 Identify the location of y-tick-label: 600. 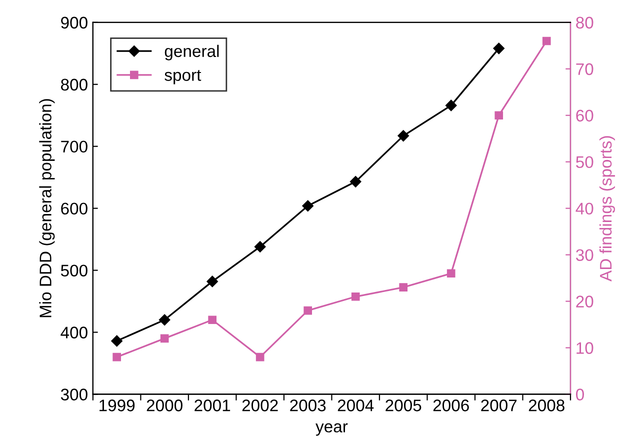
(74, 208).